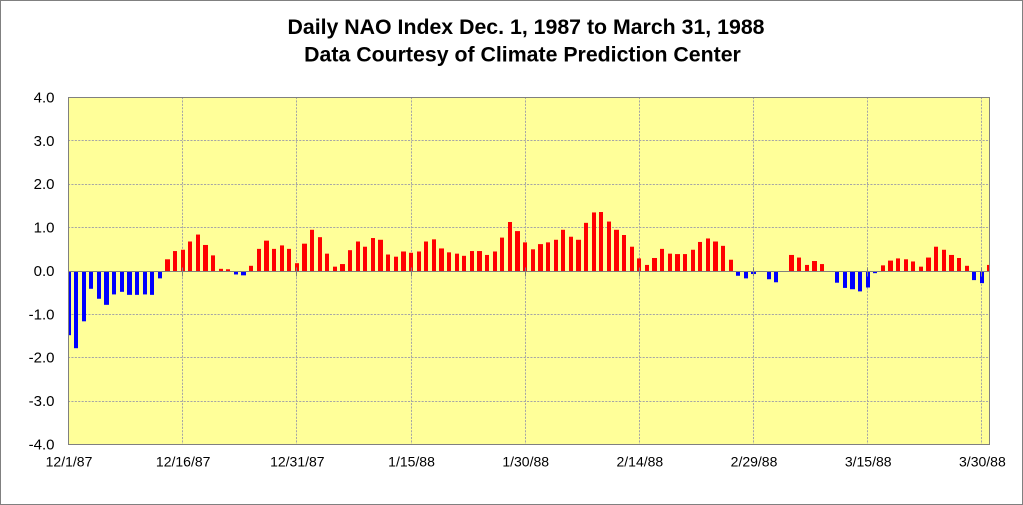  I want to click on svg-text: 12/31/87, so click(297, 462).